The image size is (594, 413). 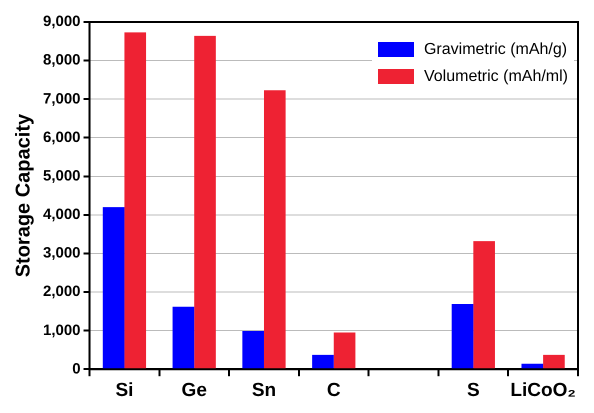 What do you see at coordinates (76, 369) in the screenshot?
I see `y-tick-label: 0` at bounding box center [76, 369].